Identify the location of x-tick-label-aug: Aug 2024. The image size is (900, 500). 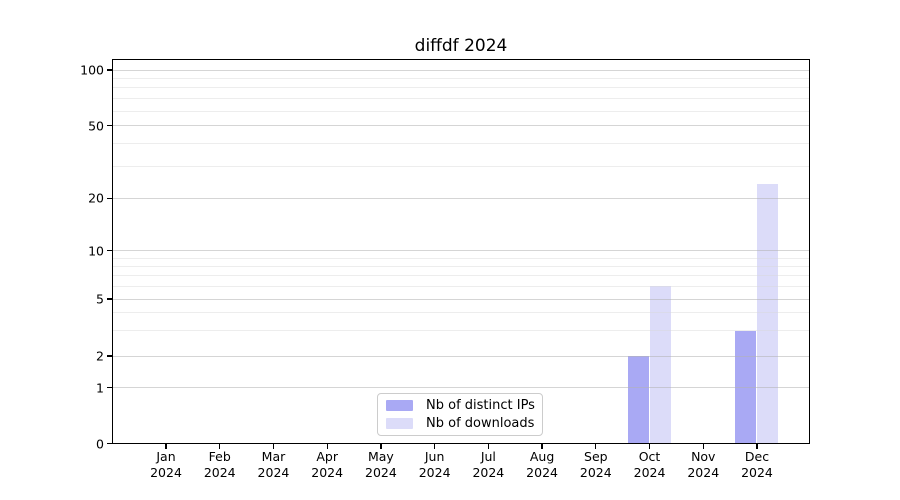
(542, 465).